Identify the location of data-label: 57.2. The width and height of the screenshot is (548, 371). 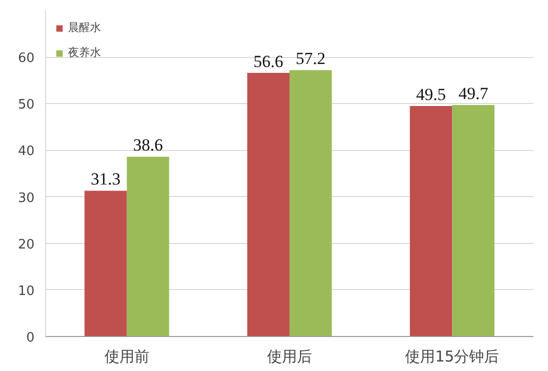
(311, 58).